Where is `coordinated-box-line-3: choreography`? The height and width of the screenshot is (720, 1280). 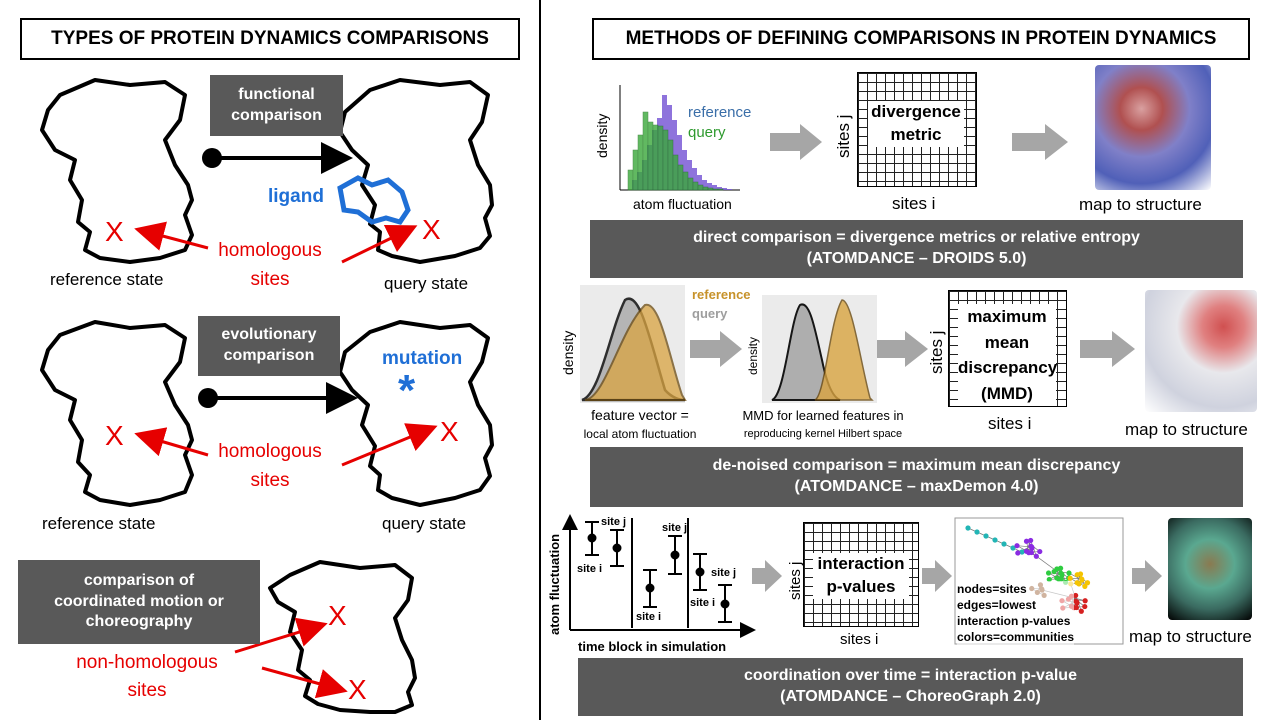 coordinated-box-line-3: choreography is located at coordinates (139, 622).